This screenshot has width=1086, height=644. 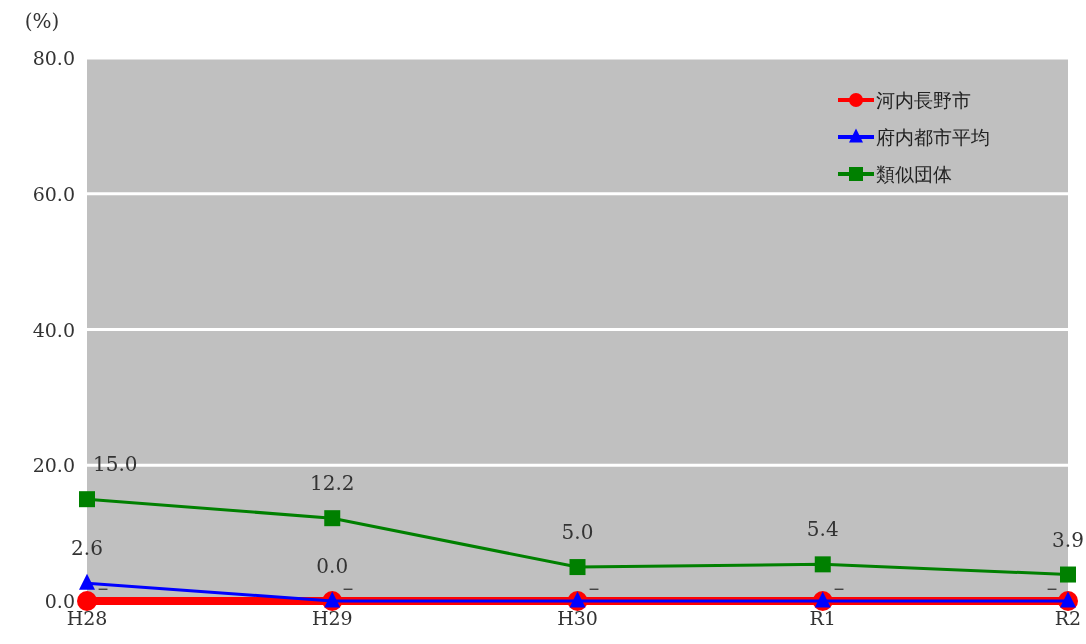 I want to click on legend-label: 類似団体, so click(x=914, y=174).